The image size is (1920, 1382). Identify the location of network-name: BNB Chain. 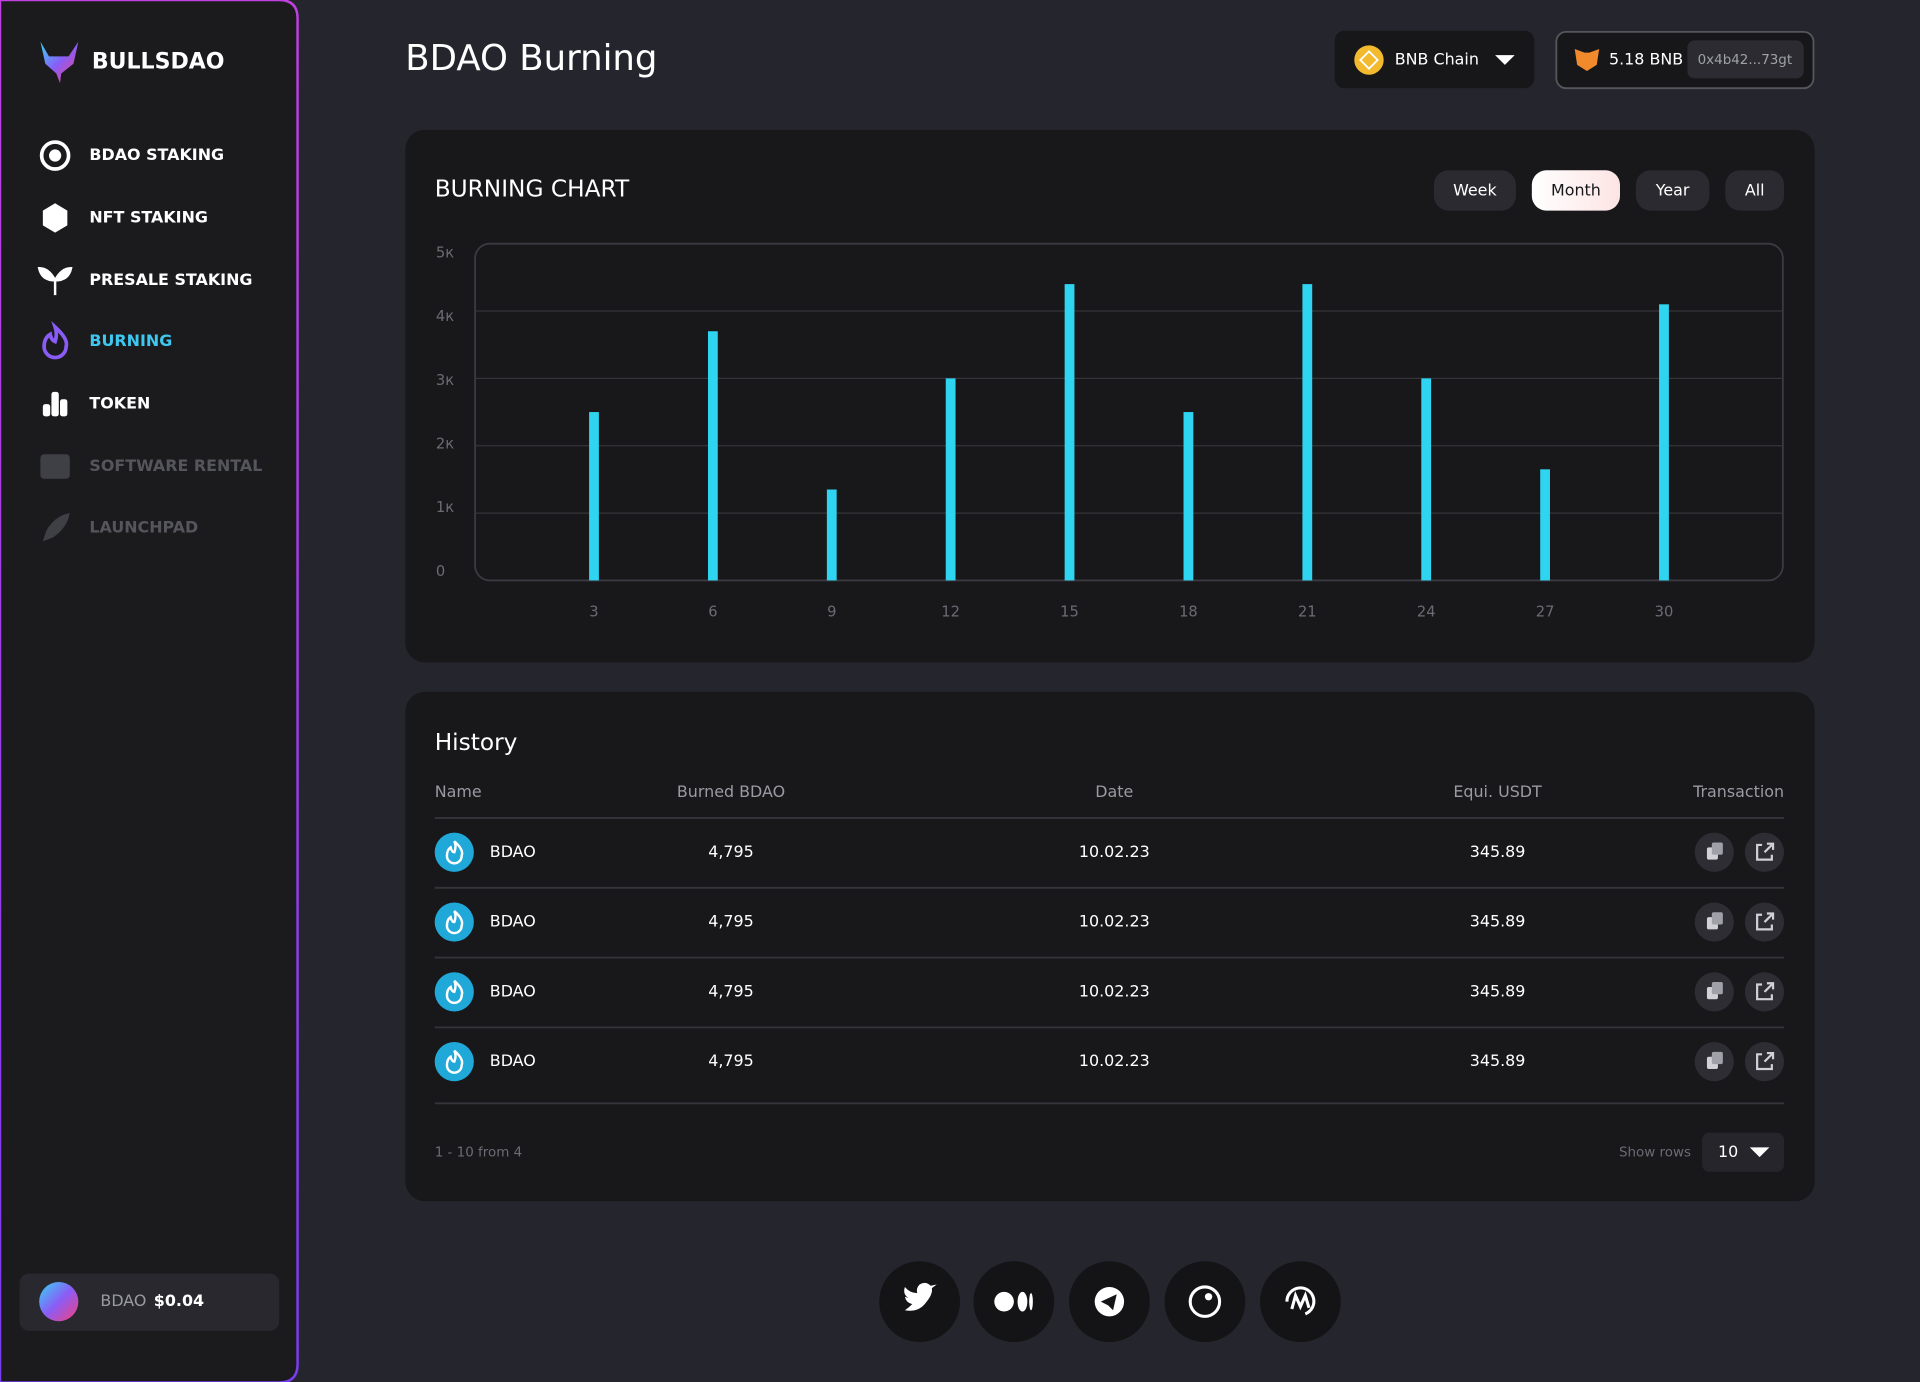
(1437, 59).